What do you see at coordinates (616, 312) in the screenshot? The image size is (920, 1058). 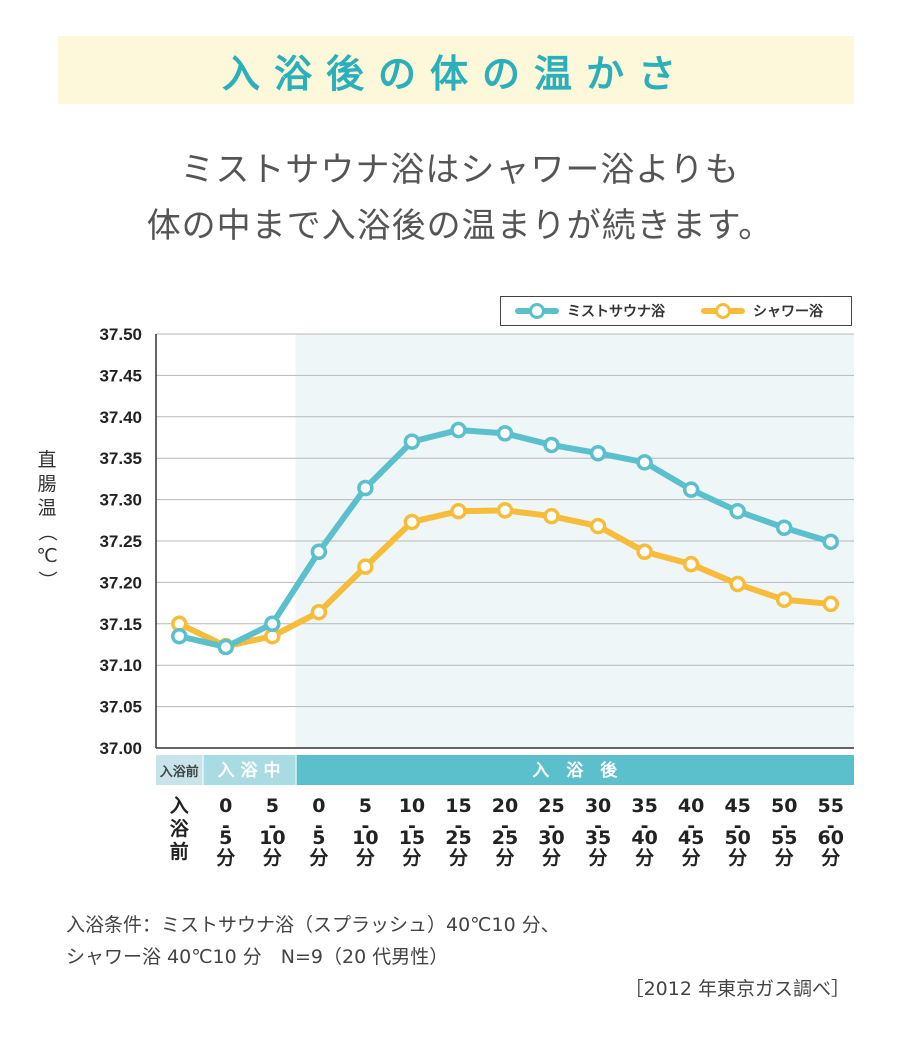 I see `legend-label-mist-sauna: ミストサウナ浴` at bounding box center [616, 312].